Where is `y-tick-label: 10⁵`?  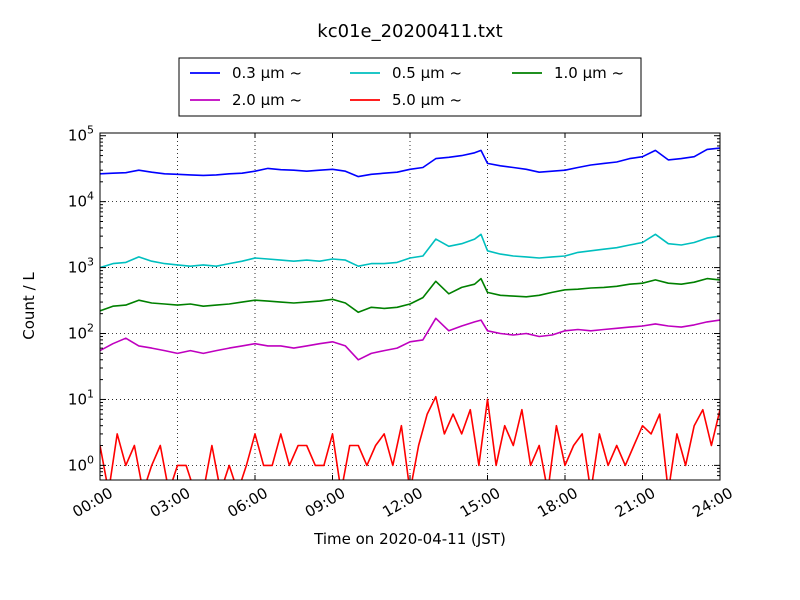
y-tick-label: 10⁵ is located at coordinates (81, 134).